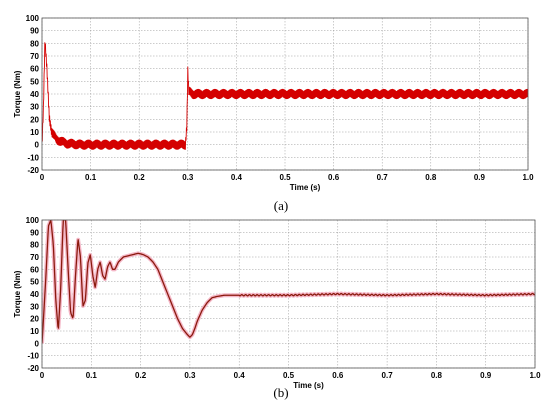 The image size is (550, 405). What do you see at coordinates (280, 392) in the screenshot?
I see `caption-b: (b)` at bounding box center [280, 392].